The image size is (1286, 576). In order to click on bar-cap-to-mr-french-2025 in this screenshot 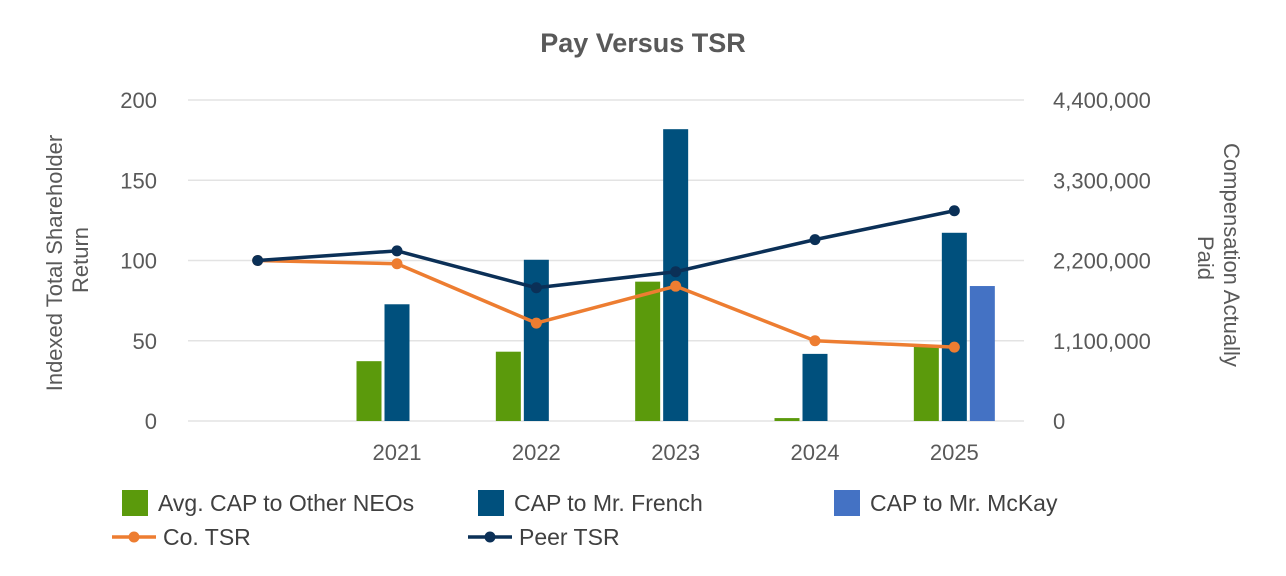, I will do `click(954, 326)`.